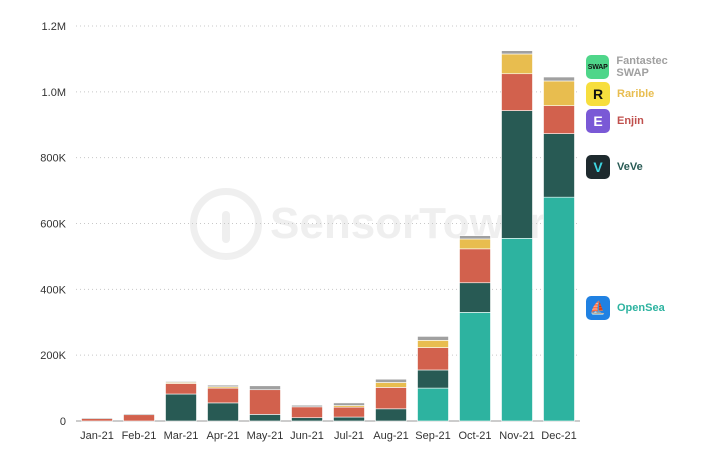 The image size is (701, 467). I want to click on legend-item-fantastec-swap: SWAP Fantastec SWAP, so click(643, 67).